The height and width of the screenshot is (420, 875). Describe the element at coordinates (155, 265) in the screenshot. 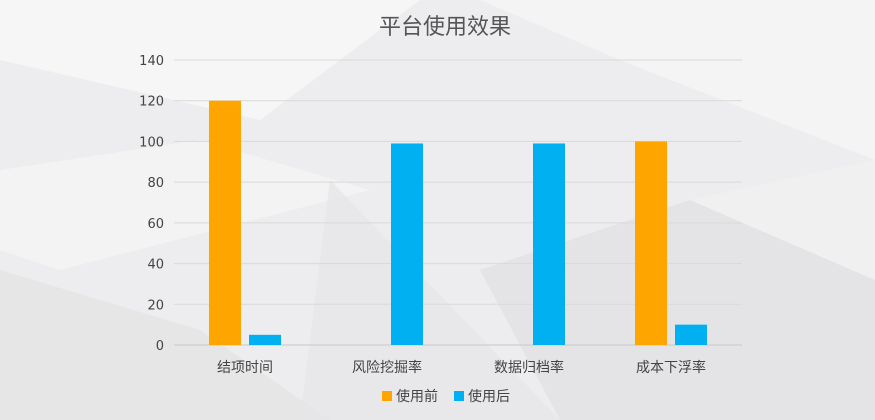

I see `y-tick-label: 40` at that location.